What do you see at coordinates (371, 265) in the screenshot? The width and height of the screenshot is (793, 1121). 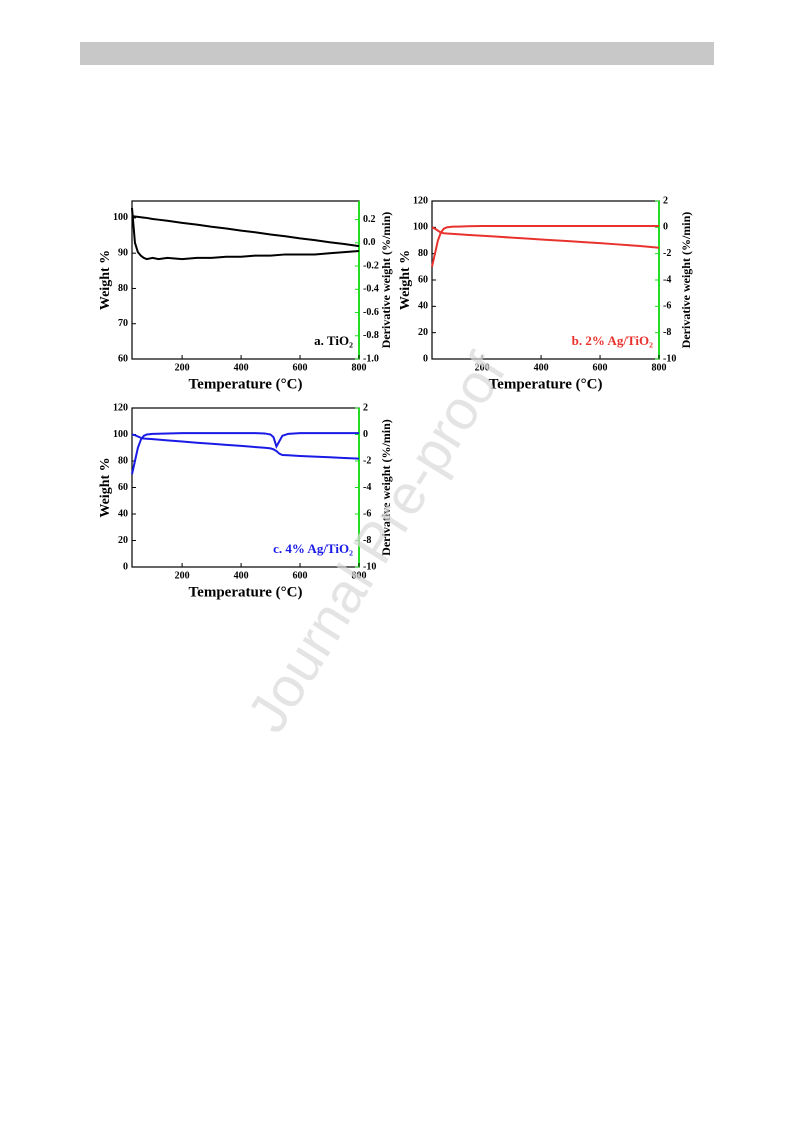 I see `y2-tick-label: -0.2` at bounding box center [371, 265].